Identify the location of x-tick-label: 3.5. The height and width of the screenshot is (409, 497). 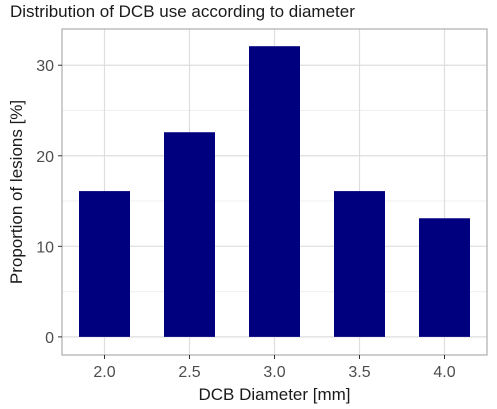
(359, 372).